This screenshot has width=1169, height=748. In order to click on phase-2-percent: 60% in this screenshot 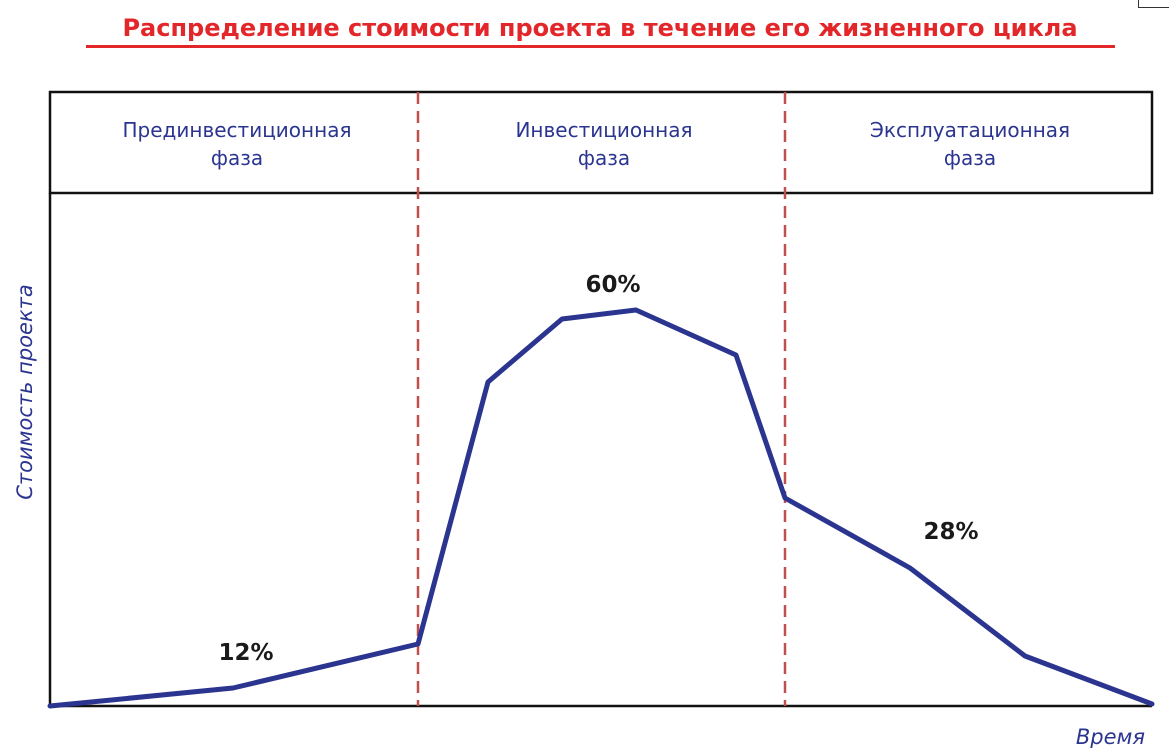, I will do `click(612, 285)`.